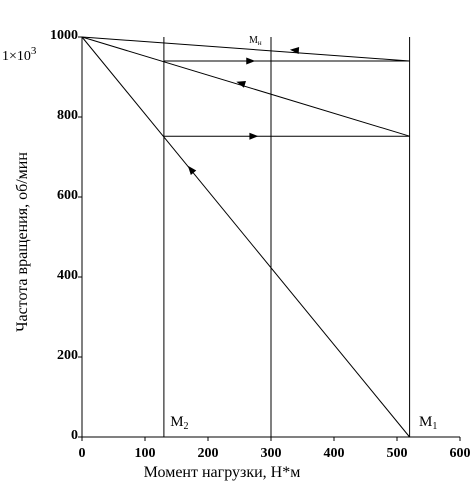 Image resolution: width=475 pixels, height=493 pixels. Describe the element at coordinates (186, 426) in the screenshot. I see `annotation-subscript-1: 2` at that location.